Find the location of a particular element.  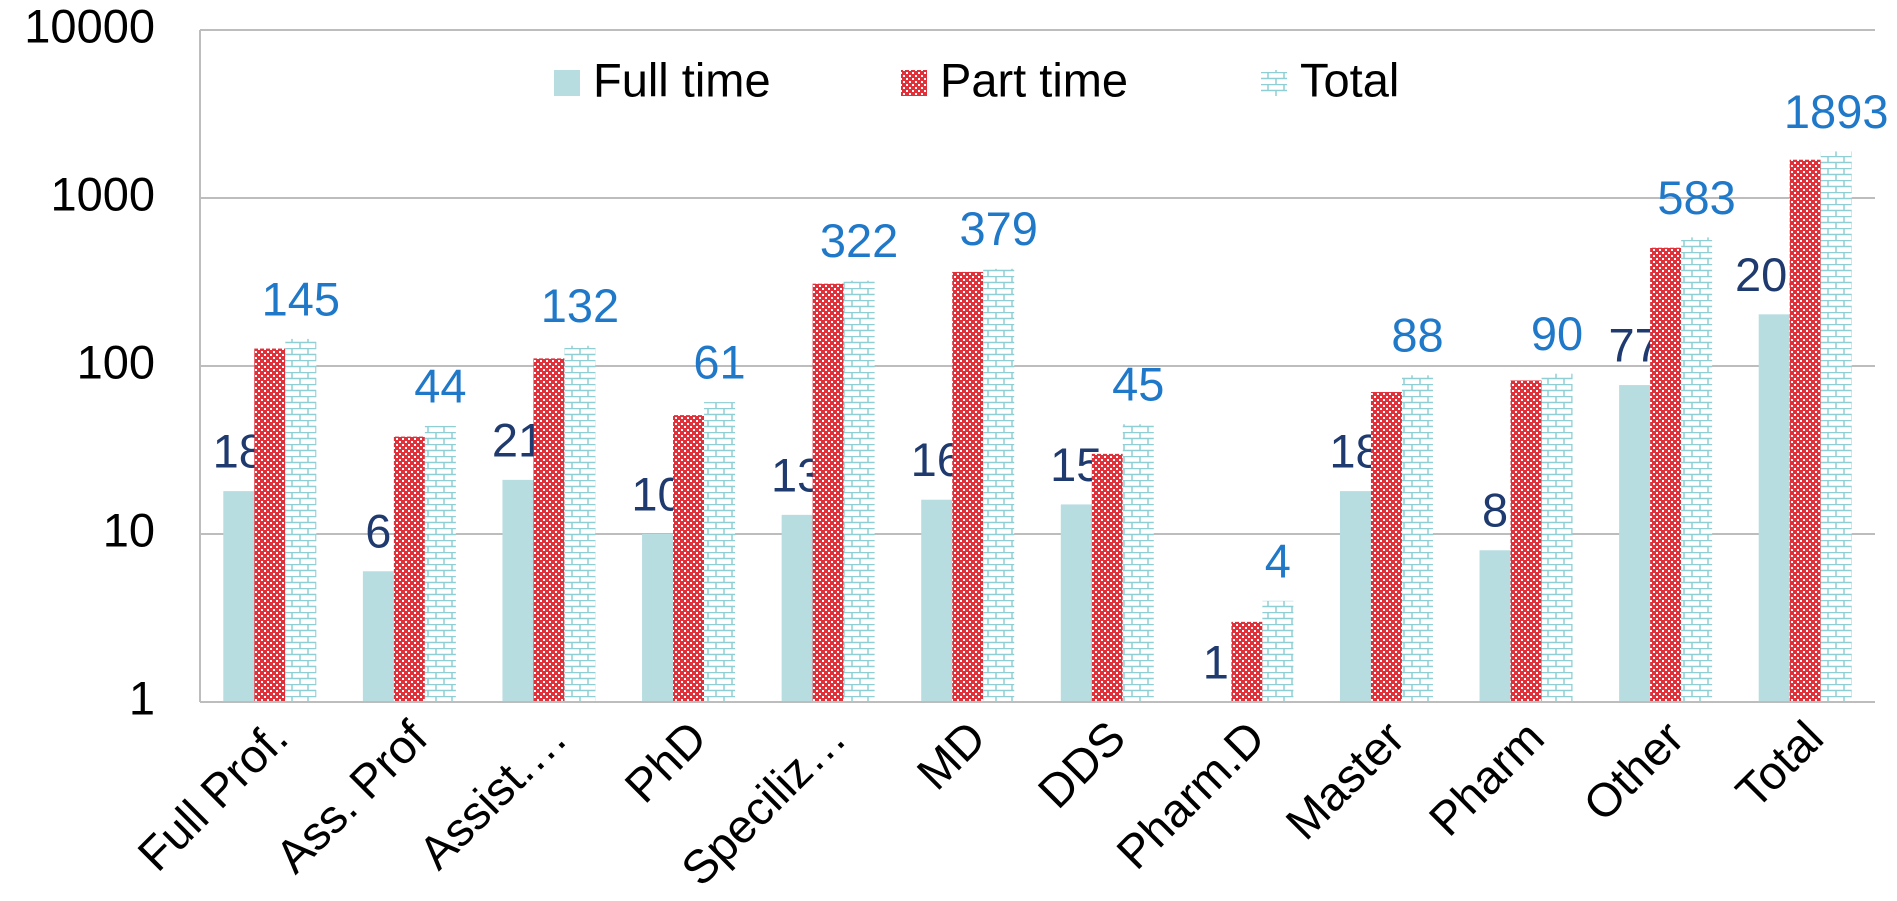

data-label: 6 is located at coordinates (378, 531).